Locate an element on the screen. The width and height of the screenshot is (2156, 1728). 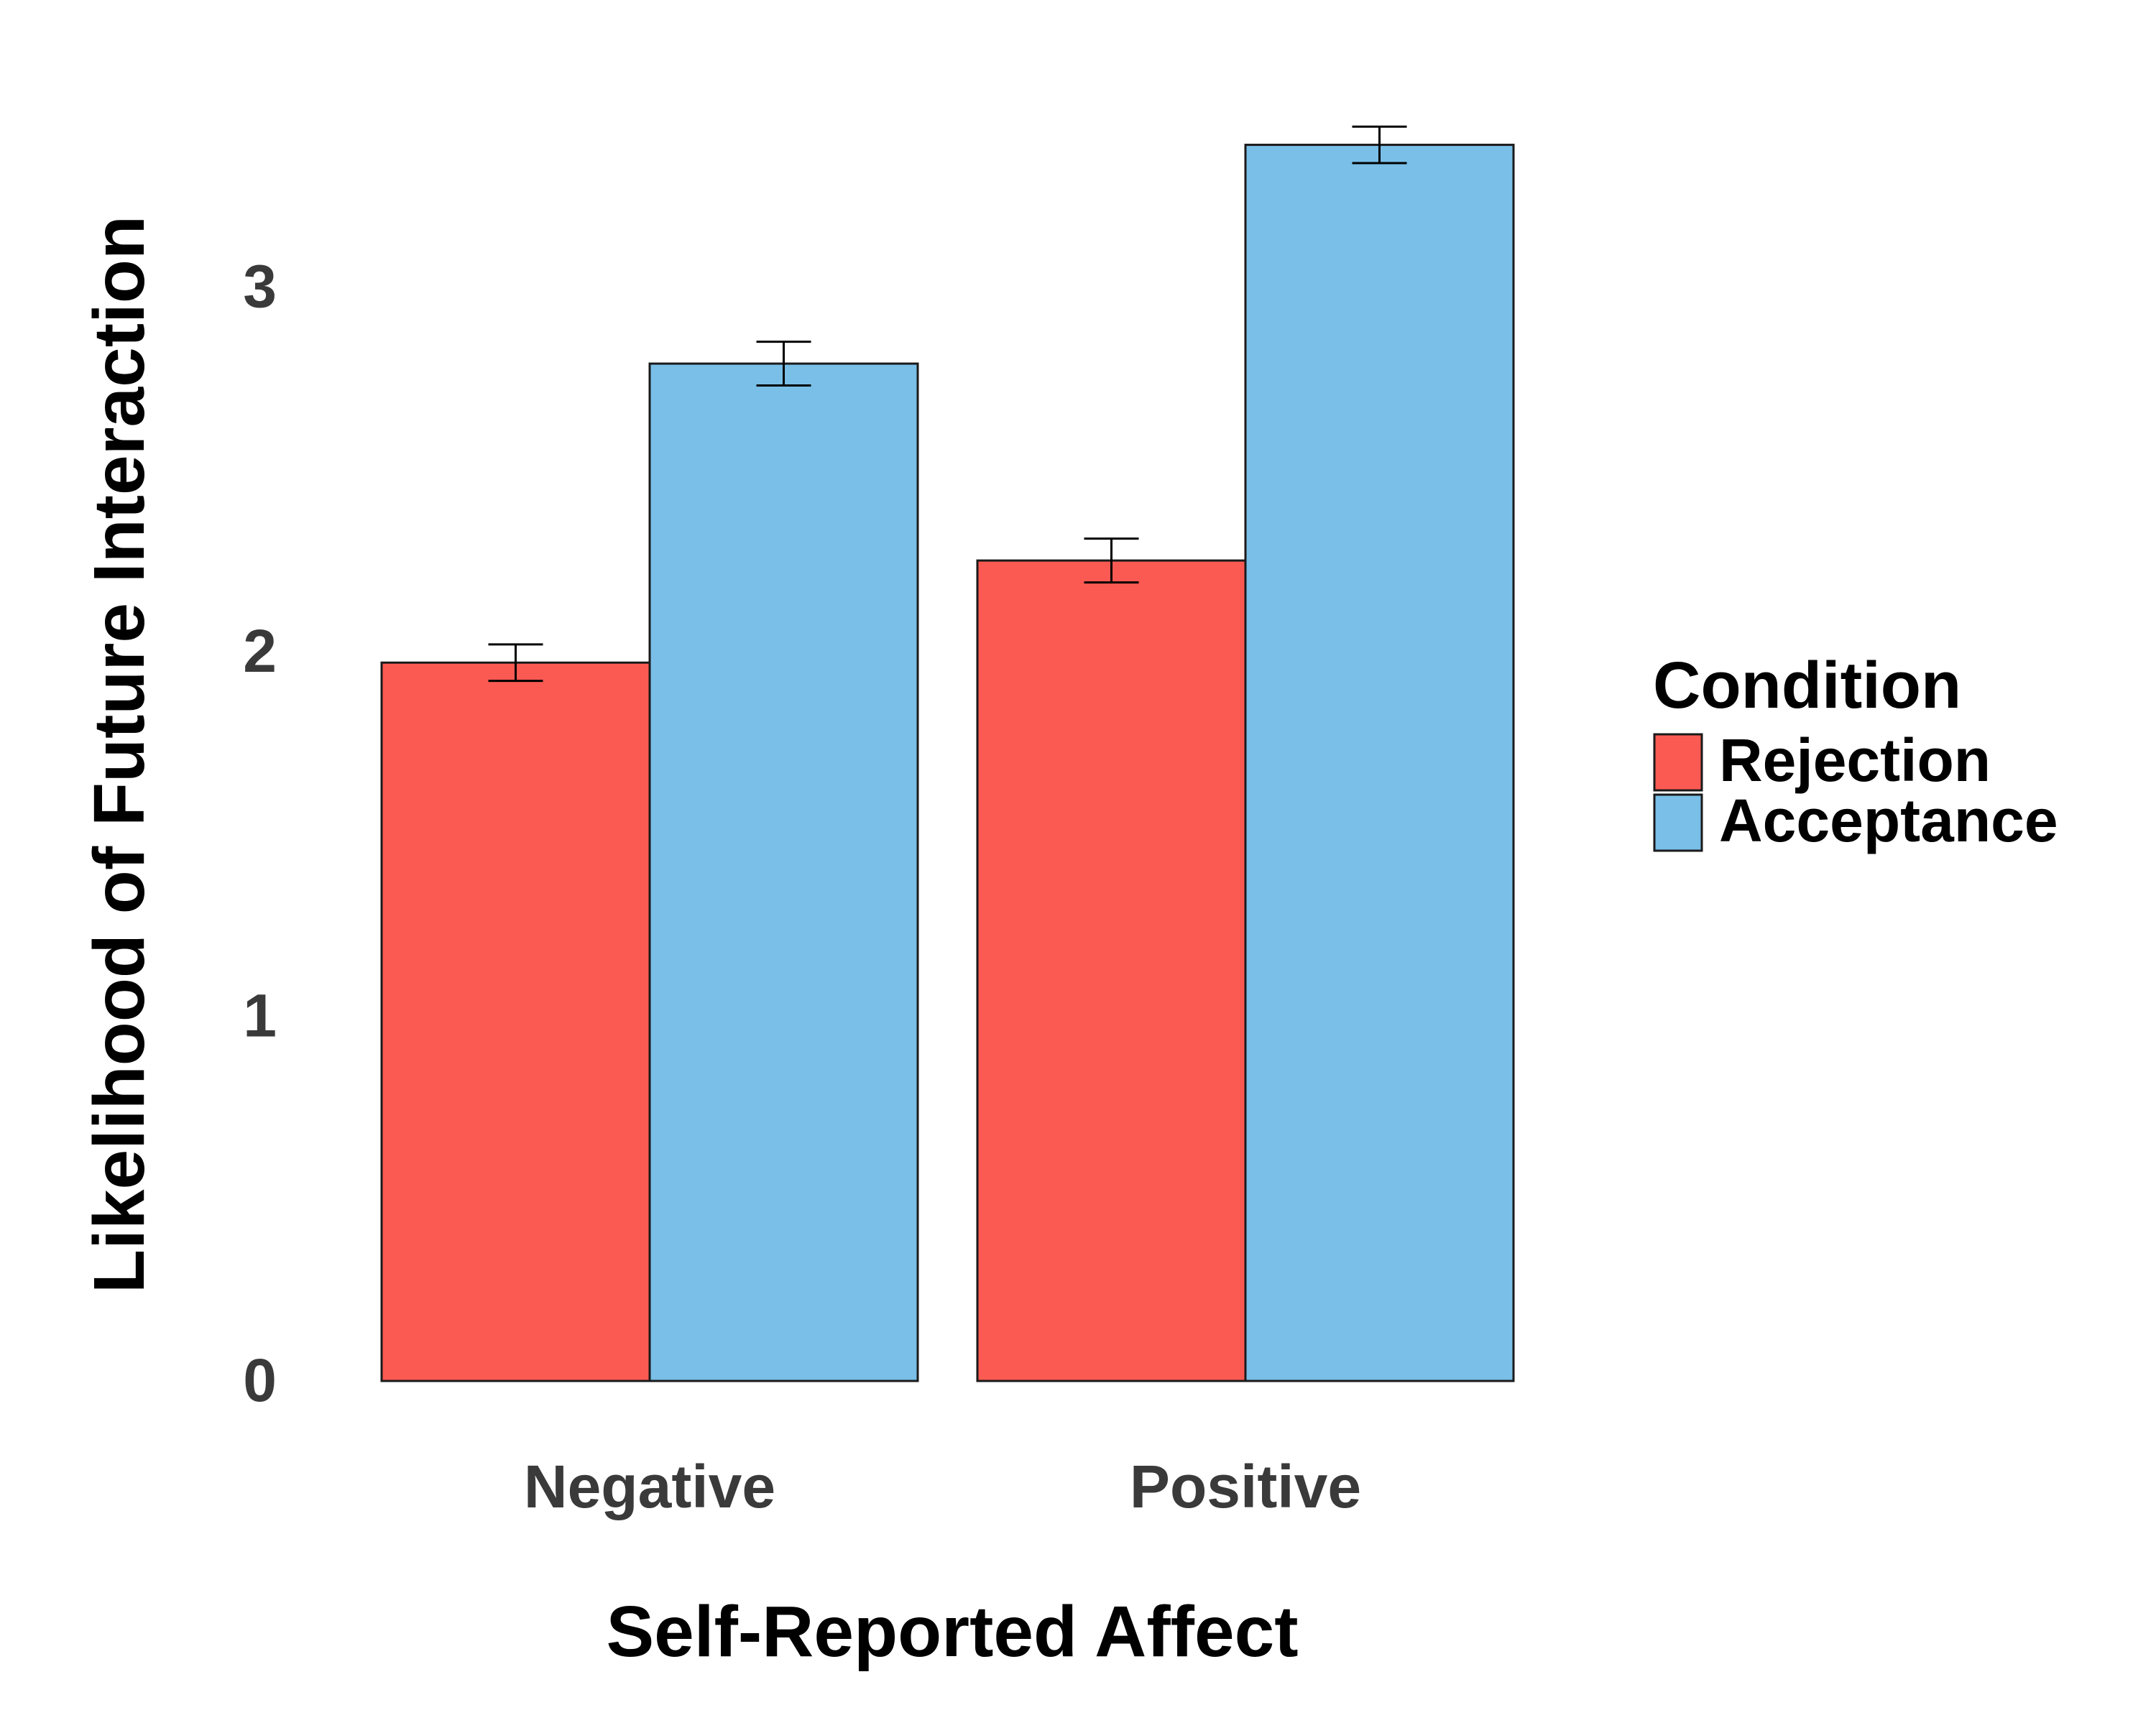
y-tick-label: 3 is located at coordinates (260, 286).